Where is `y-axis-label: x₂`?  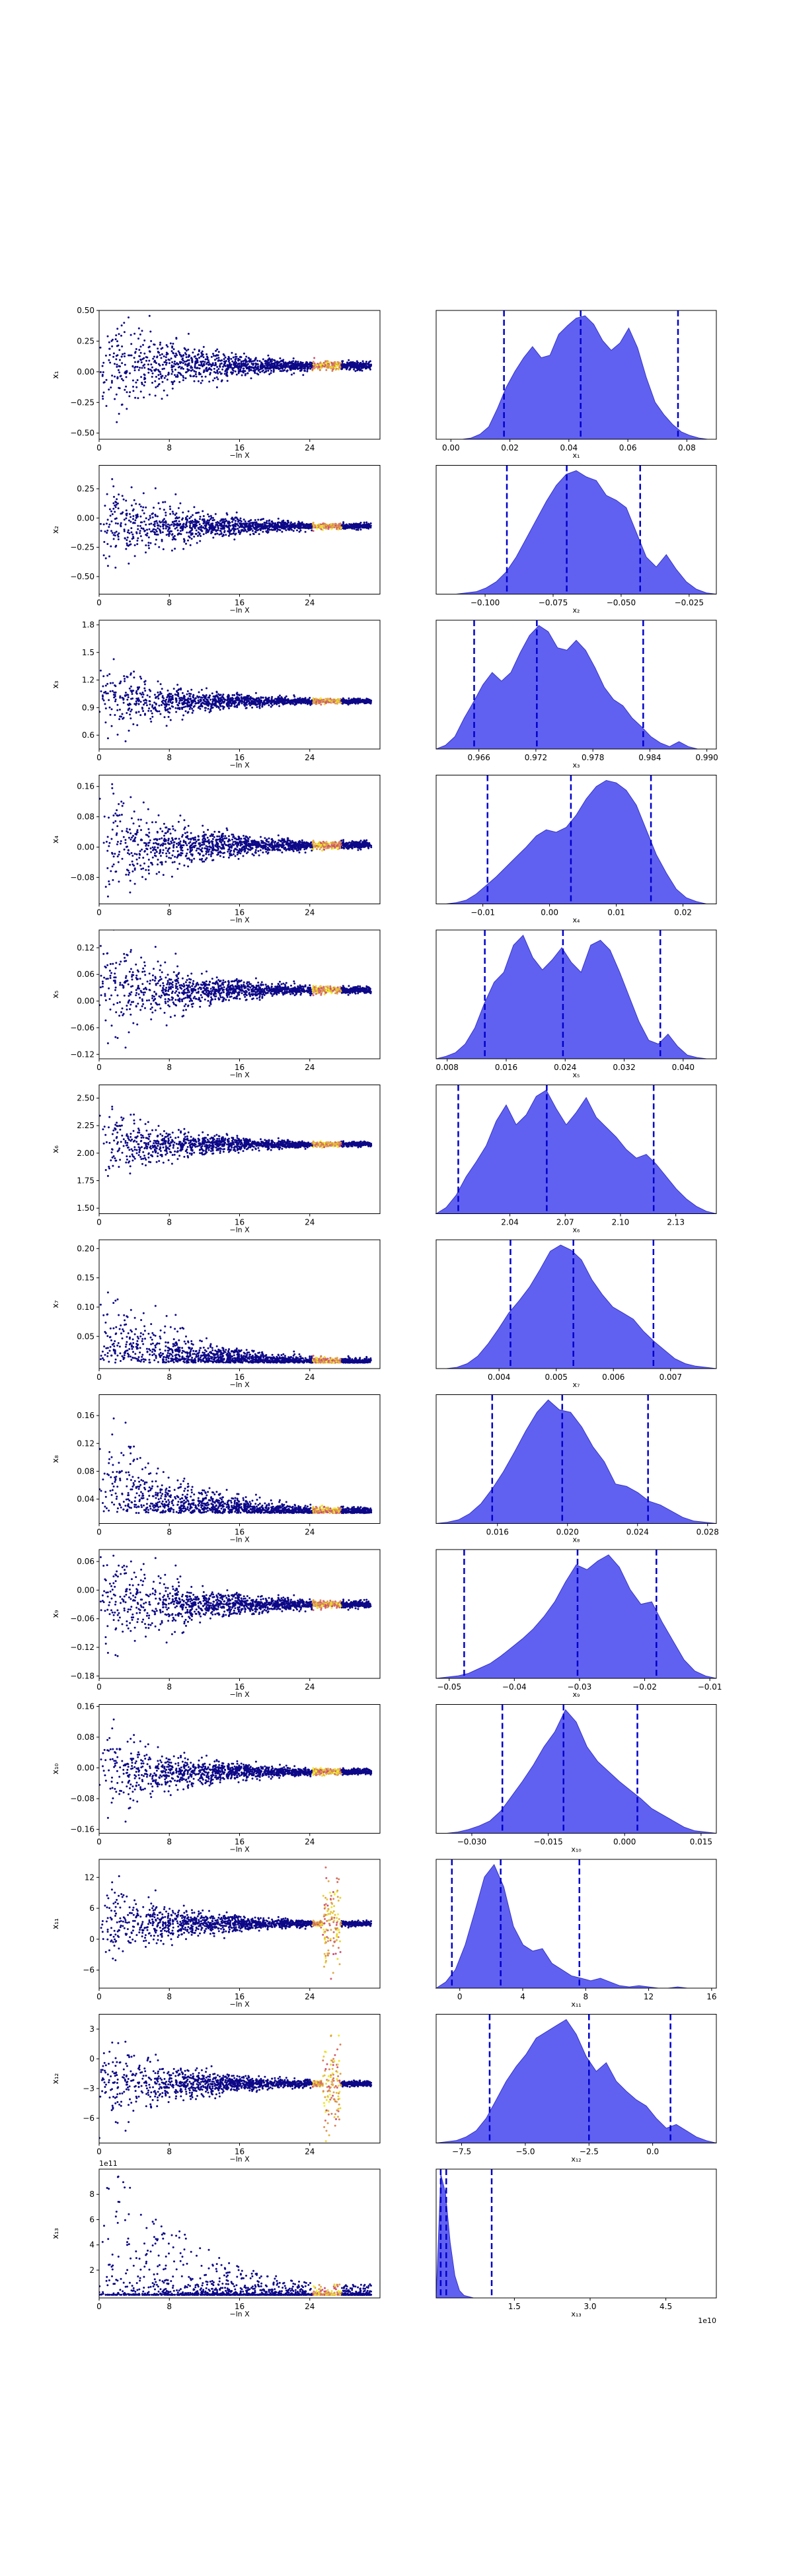 y-axis-label: x₂ is located at coordinates (56, 530).